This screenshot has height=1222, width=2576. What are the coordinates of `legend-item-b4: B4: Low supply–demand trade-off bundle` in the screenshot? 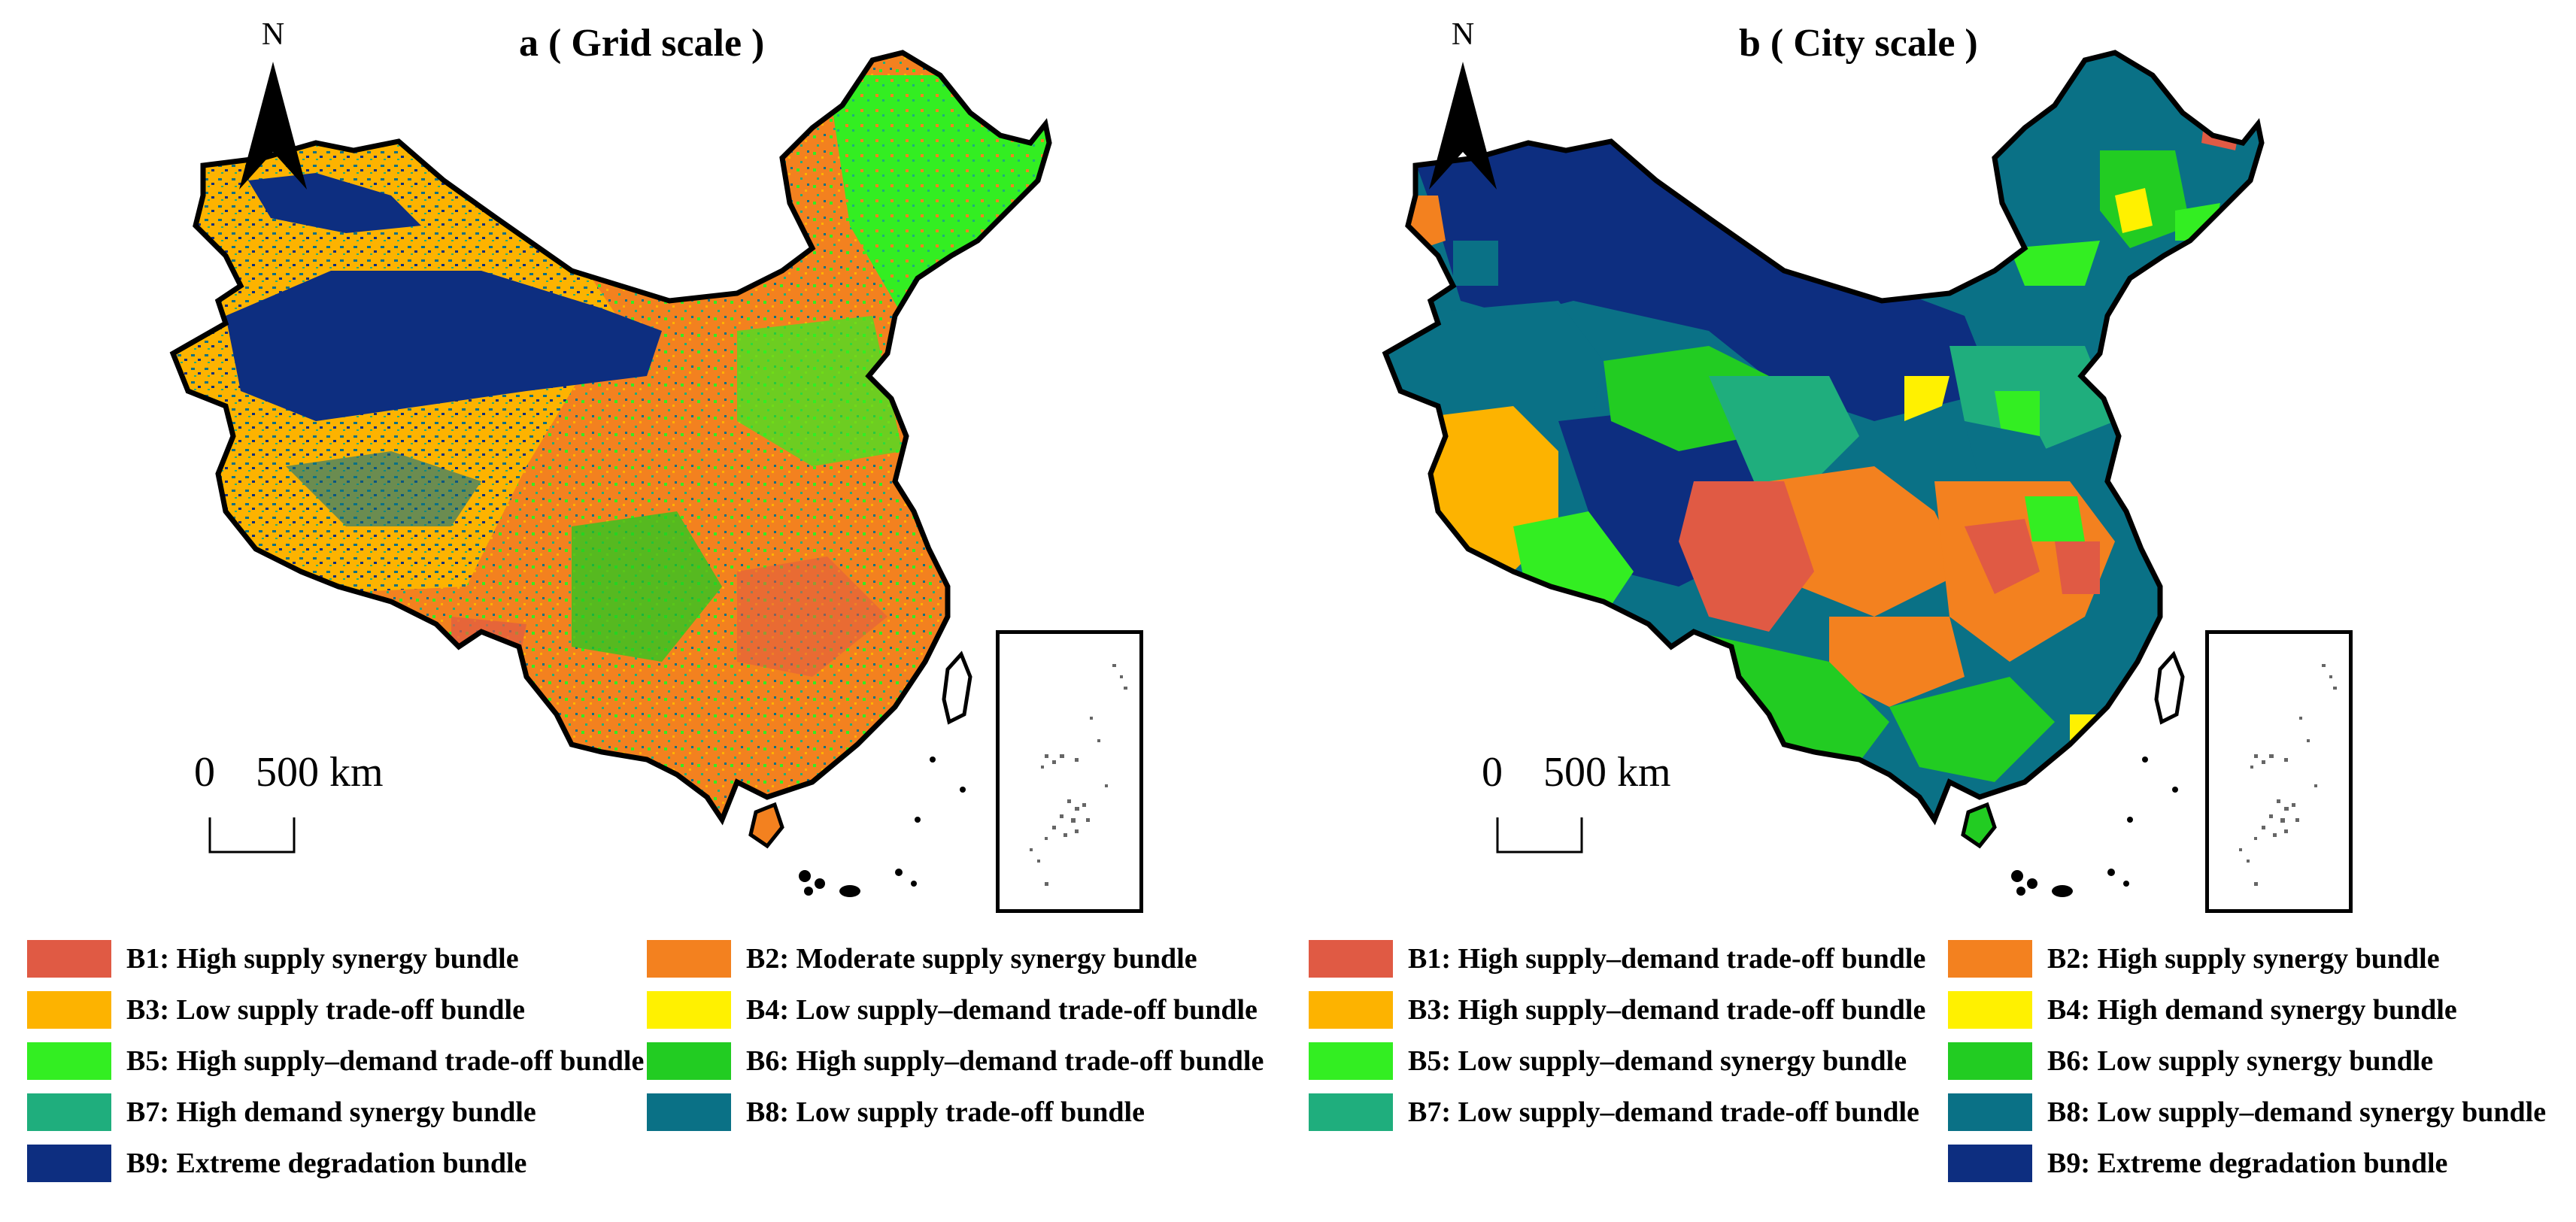 It's located at (952, 1009).